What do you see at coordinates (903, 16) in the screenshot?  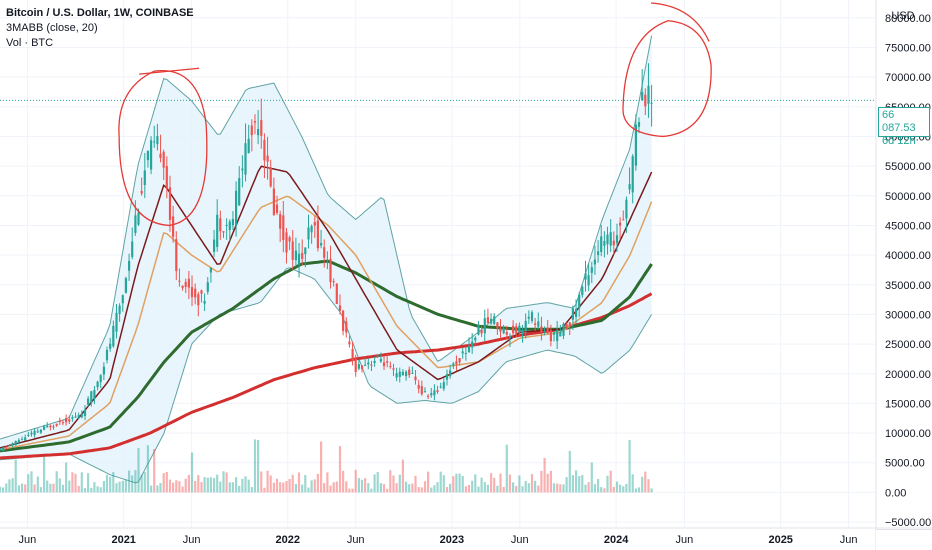 I see `currency-selector: USD` at bounding box center [903, 16].